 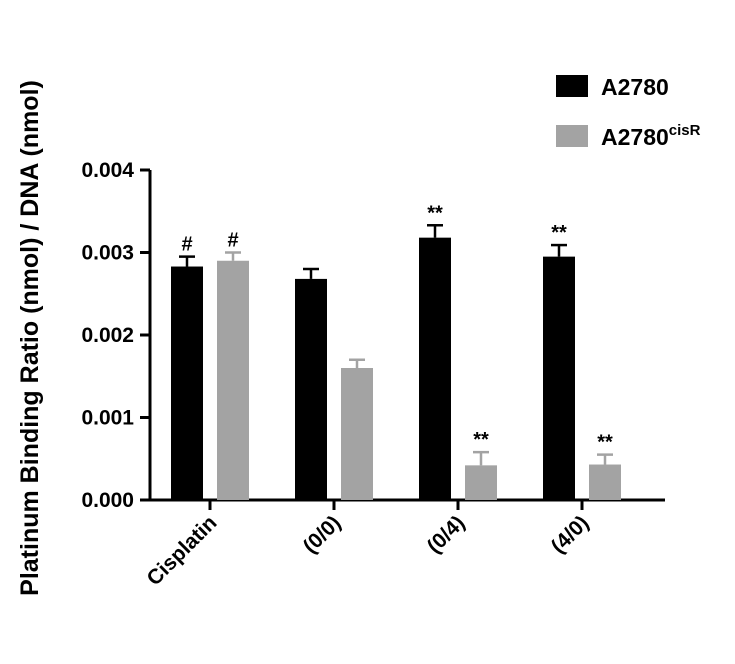 I want to click on x-tick-label: Cisplatin, so click(x=182, y=550).